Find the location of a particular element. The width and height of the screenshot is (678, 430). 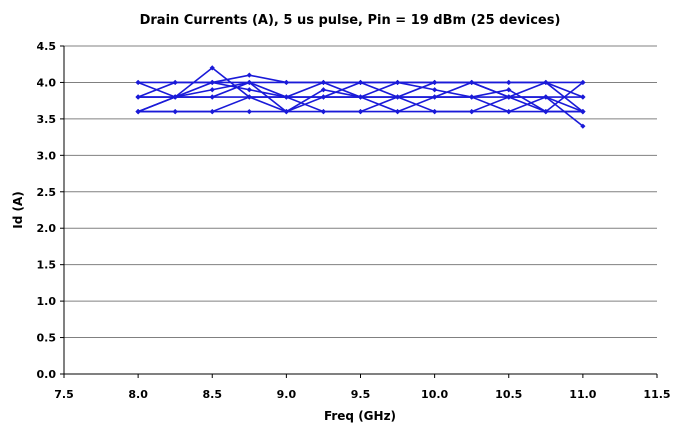

y-tick-label: 1.5 is located at coordinates (47, 265).